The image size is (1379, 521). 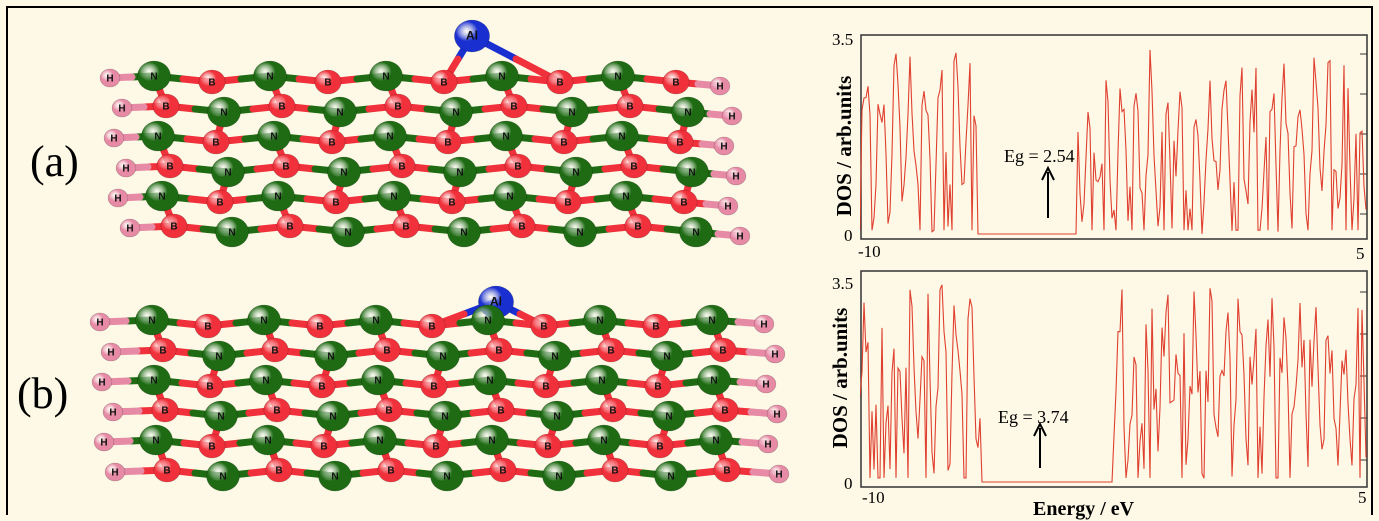 I want to click on aluminum-atom-label: Al, so click(x=472, y=36).